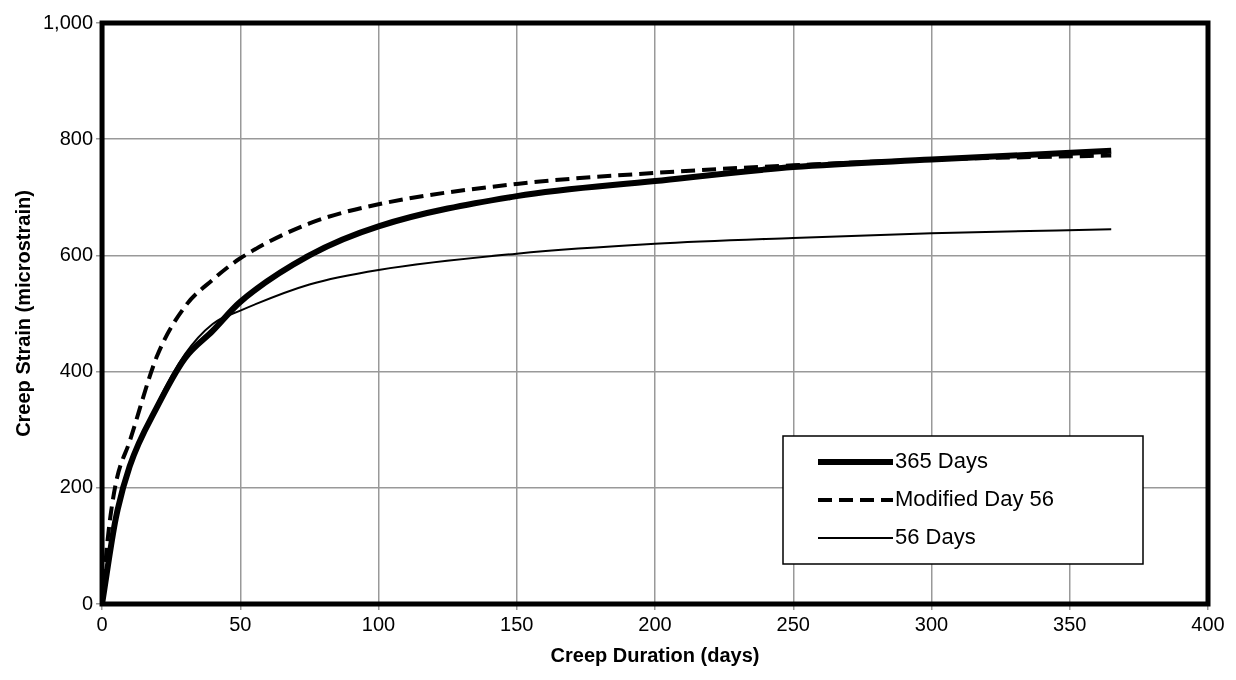 This screenshot has height=680, width=1236. I want to click on y-tick-label: 600, so click(76, 253).